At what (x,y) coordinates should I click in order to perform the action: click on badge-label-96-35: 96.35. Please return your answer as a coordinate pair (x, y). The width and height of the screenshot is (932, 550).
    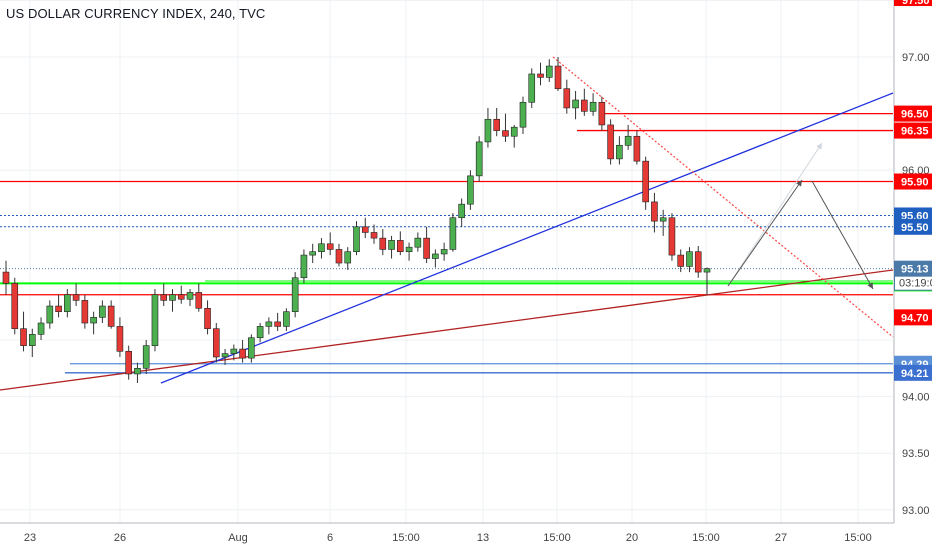
    Looking at the image, I should click on (915, 132).